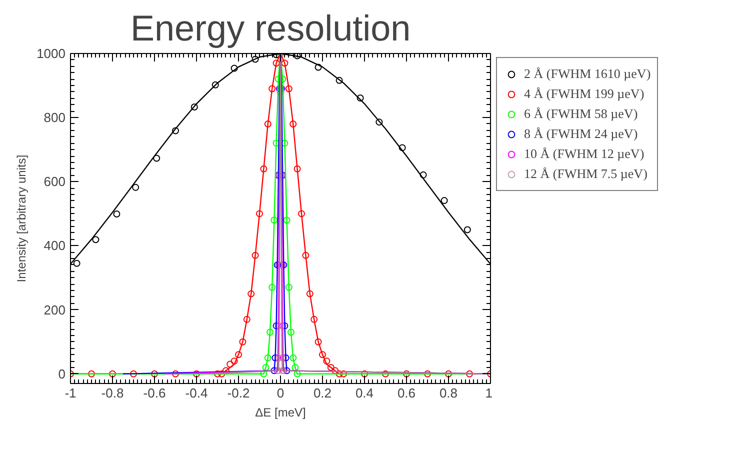 This screenshot has width=756, height=474. Describe the element at coordinates (489, 393) in the screenshot. I see `x-tick-label: 1` at that location.